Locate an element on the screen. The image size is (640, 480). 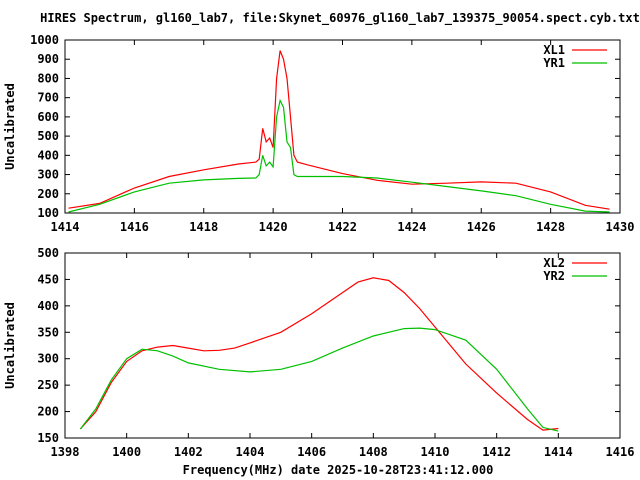
y-tick-label: 1000 is located at coordinates (44, 40).